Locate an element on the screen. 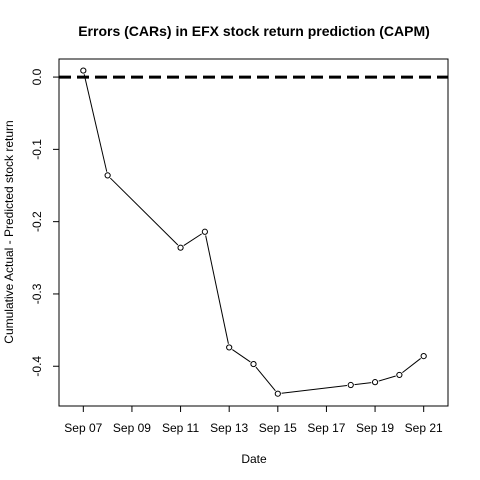 This screenshot has width=480, height=480. x-tick-label: Sep 09 is located at coordinates (132, 428).